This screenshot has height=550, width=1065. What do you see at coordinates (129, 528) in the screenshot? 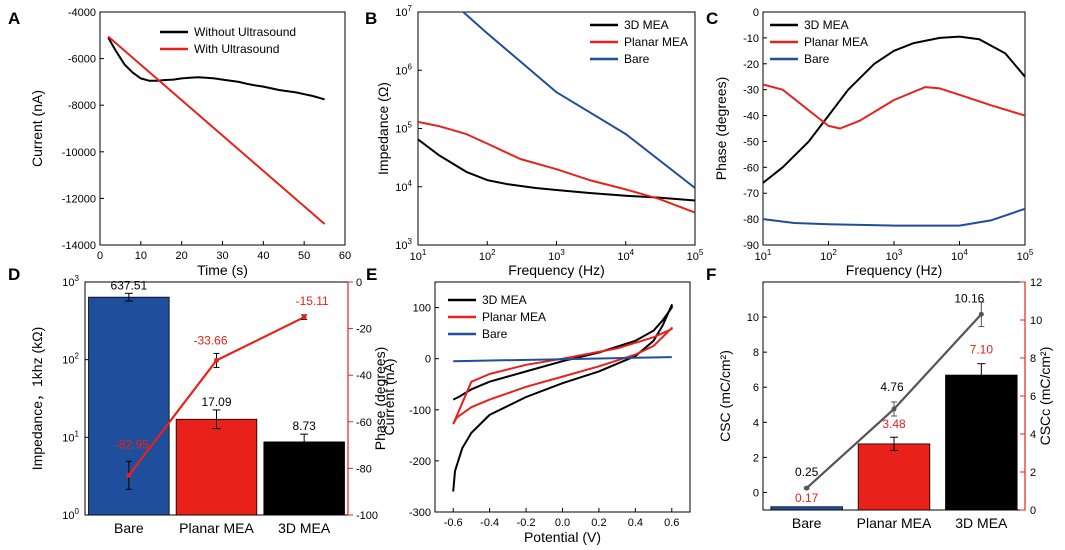
I see `x-category-label: Bare` at bounding box center [129, 528].